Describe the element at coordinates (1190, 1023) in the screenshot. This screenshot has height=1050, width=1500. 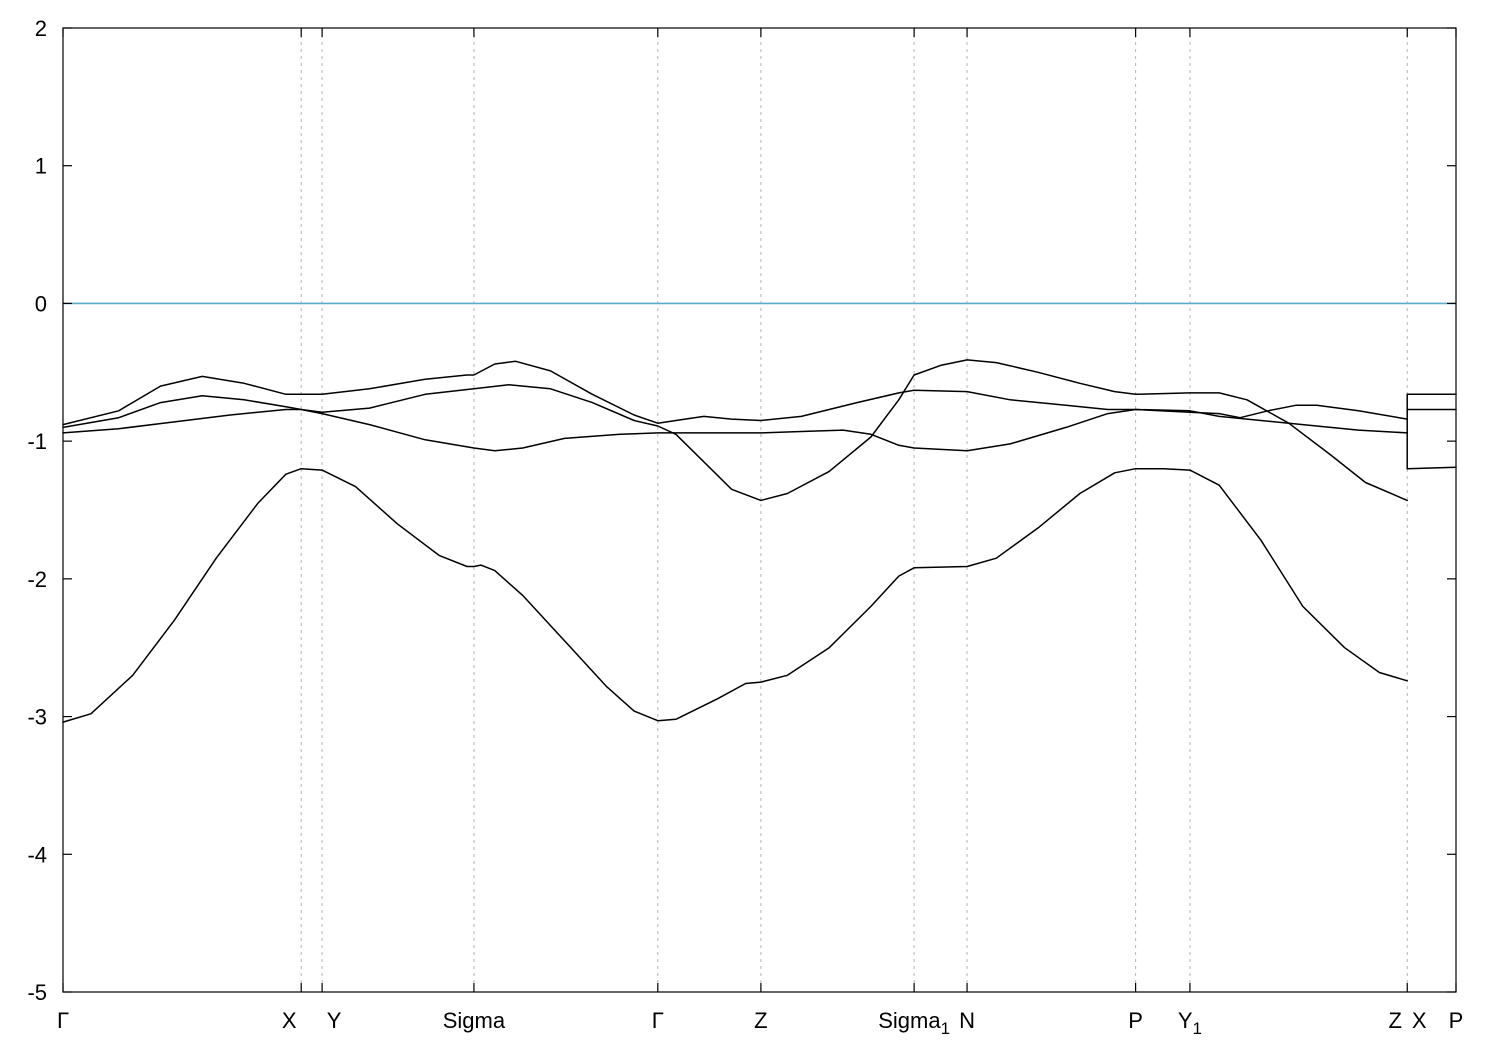
I see `x-tick-label: Y1` at that location.